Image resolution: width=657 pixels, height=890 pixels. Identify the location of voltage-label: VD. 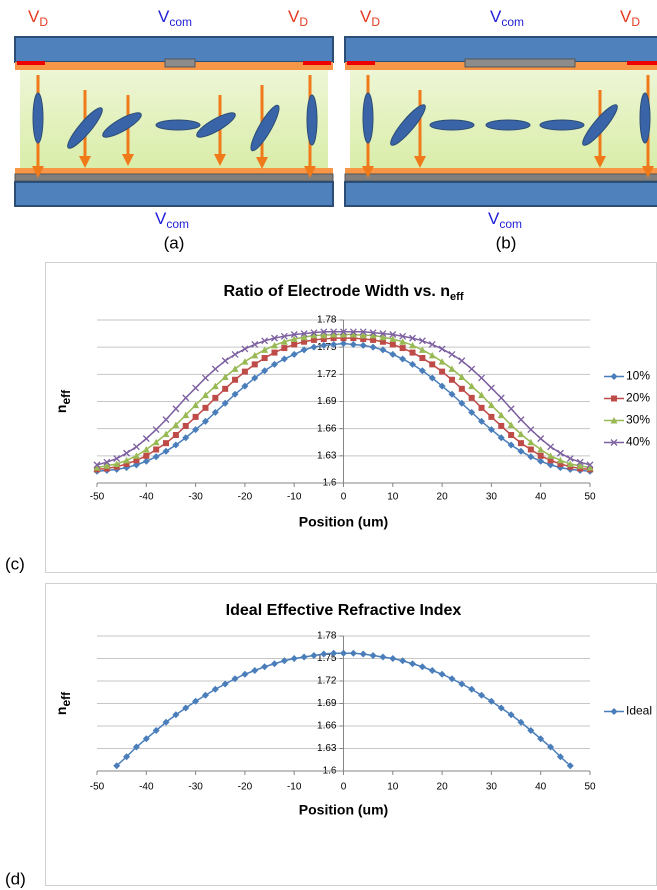
(630, 18).